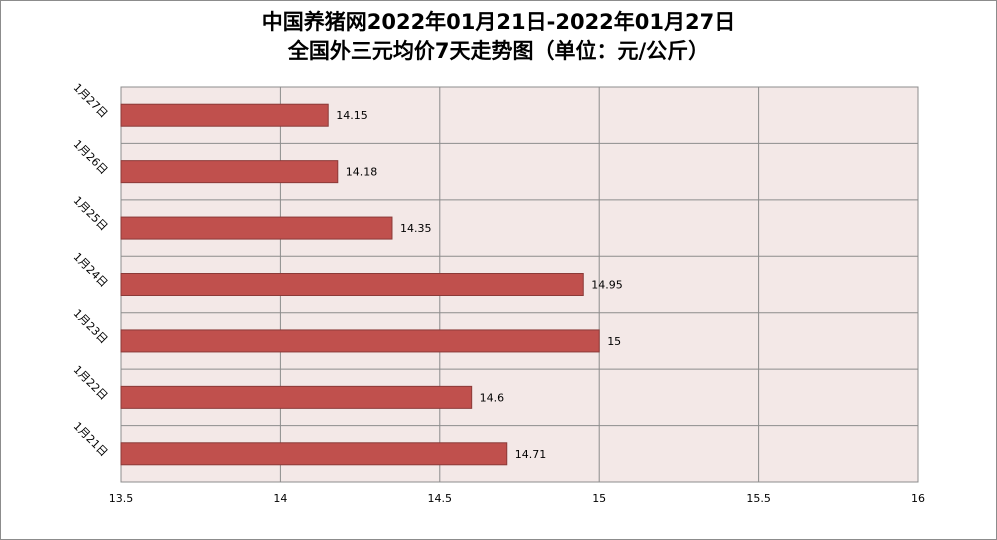 The image size is (997, 540). What do you see at coordinates (91, 101) in the screenshot?
I see `y-tick-label-6: 1月27日` at bounding box center [91, 101].